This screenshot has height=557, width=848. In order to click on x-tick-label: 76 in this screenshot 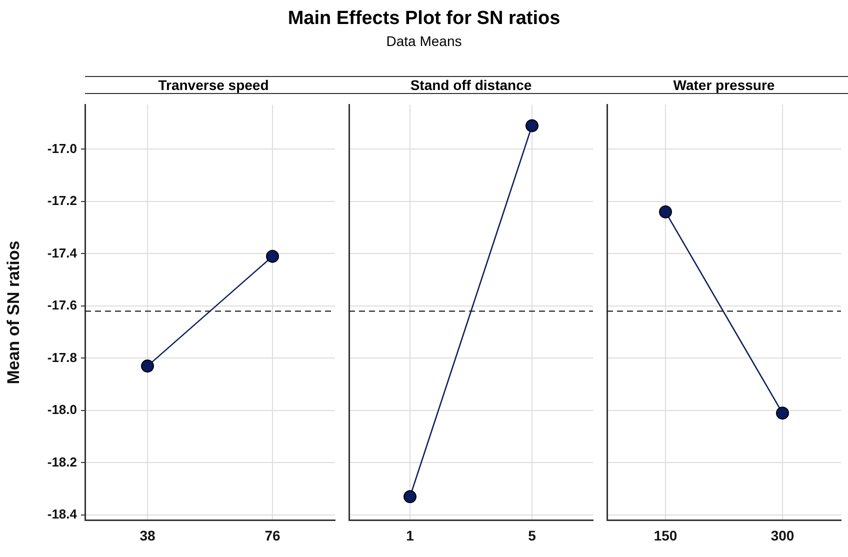, I will do `click(272, 535)`.